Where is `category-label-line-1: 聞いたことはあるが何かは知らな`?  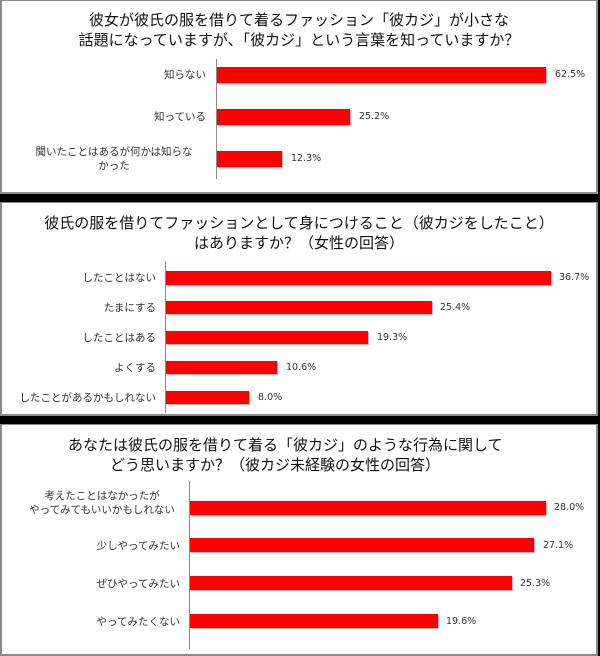 category-label-line-1: 聞いたことはあるが何かは知らな is located at coordinates (114, 152).